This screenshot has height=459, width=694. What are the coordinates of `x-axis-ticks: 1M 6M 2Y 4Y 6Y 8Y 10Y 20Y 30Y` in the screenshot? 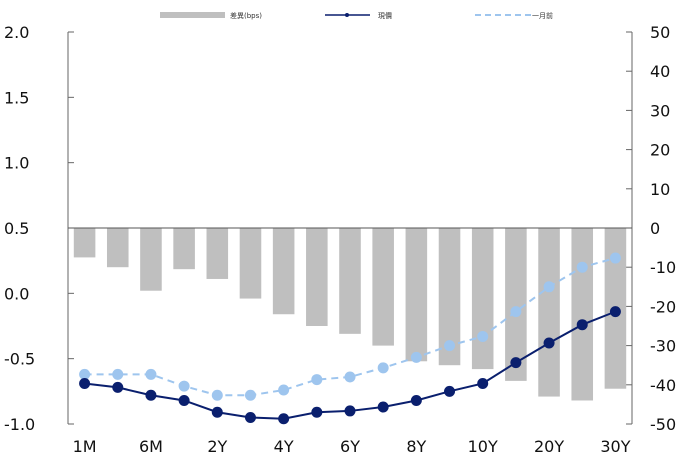 It's located at (352, 446).